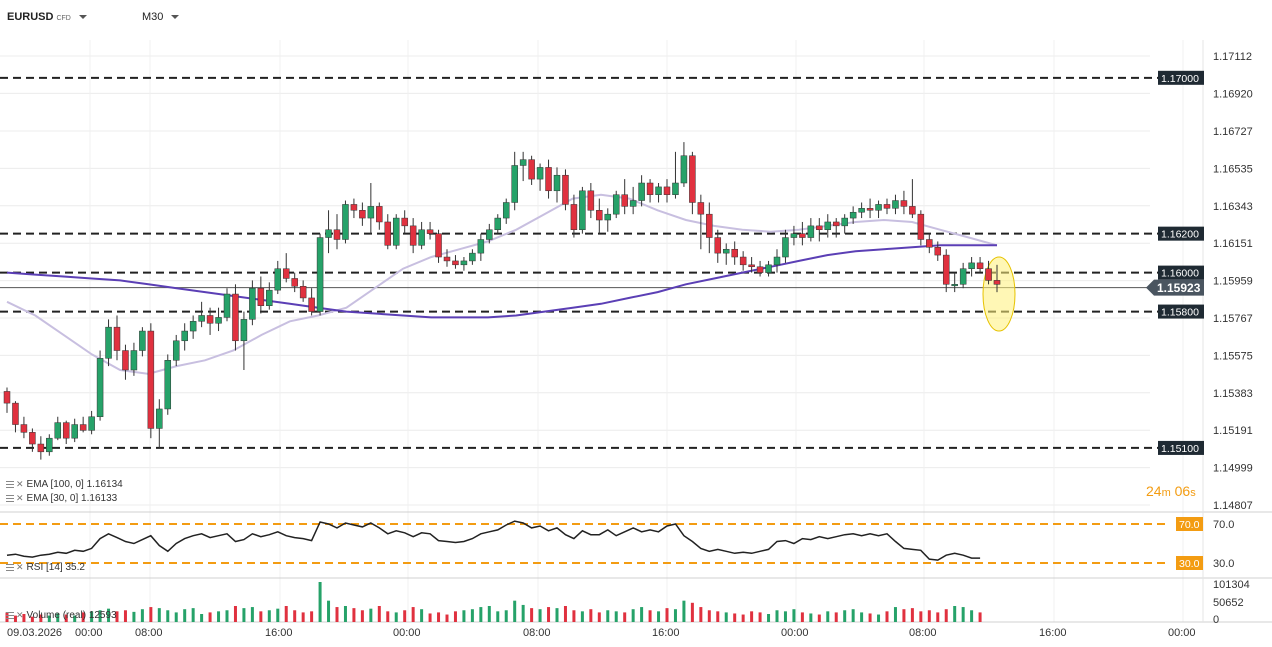 This screenshot has width=1272, height=647. What do you see at coordinates (161, 17) in the screenshot?
I see `timeframe-selector: M30` at bounding box center [161, 17].